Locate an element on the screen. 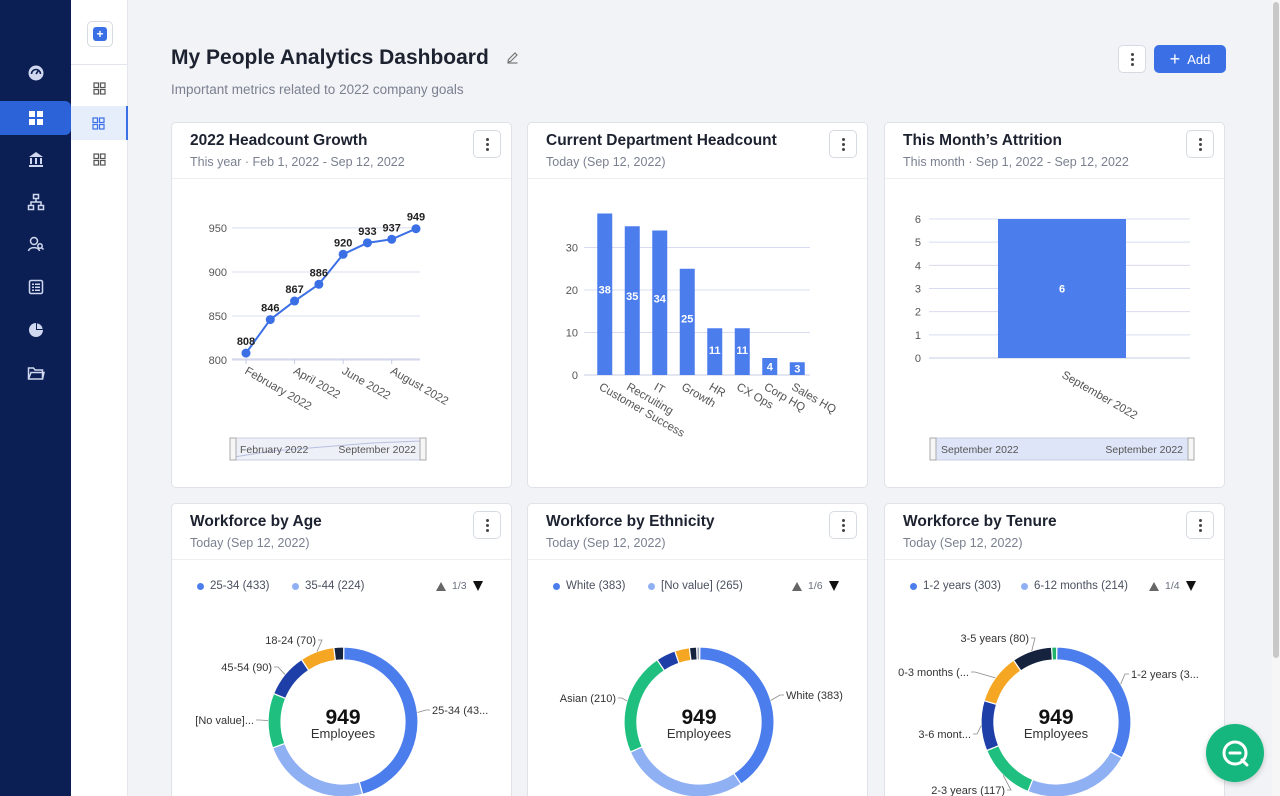  app-rail is located at coordinates (35, 398).